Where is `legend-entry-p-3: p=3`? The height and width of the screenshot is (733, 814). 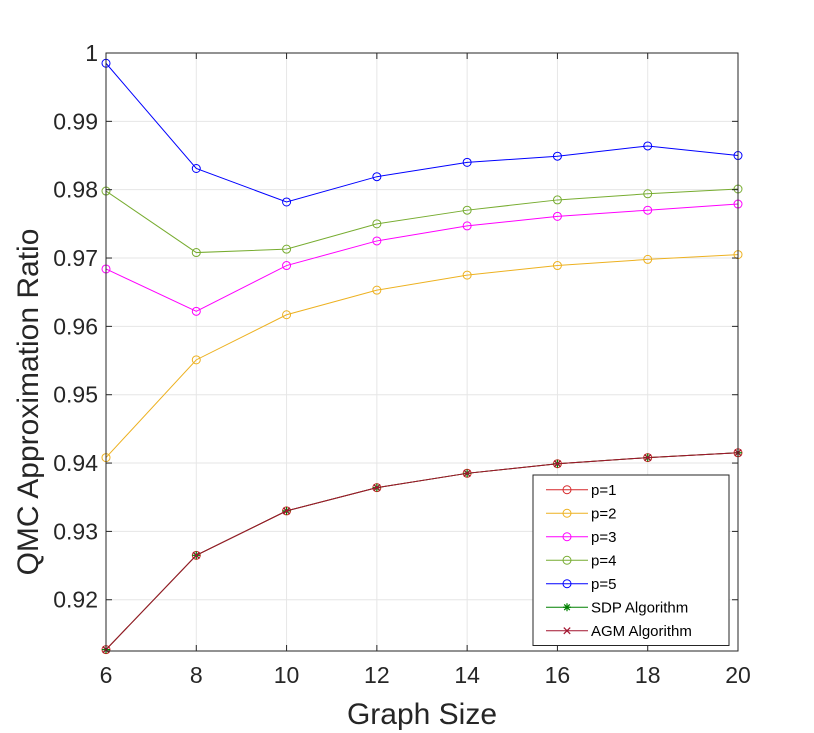
legend-entry-p-3: p=3 is located at coordinates (581, 537).